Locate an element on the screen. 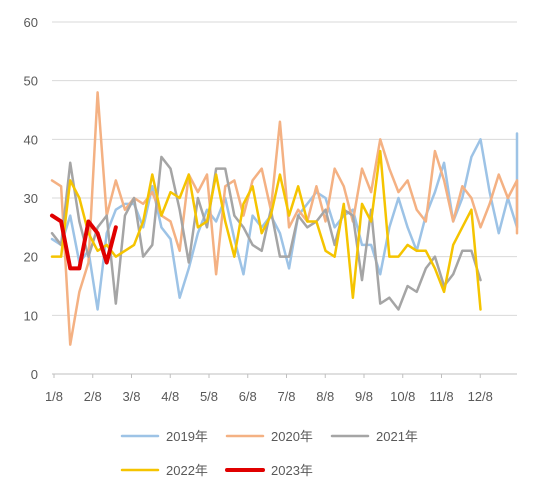  x-tick-label: 2/8 is located at coordinates (93, 396).